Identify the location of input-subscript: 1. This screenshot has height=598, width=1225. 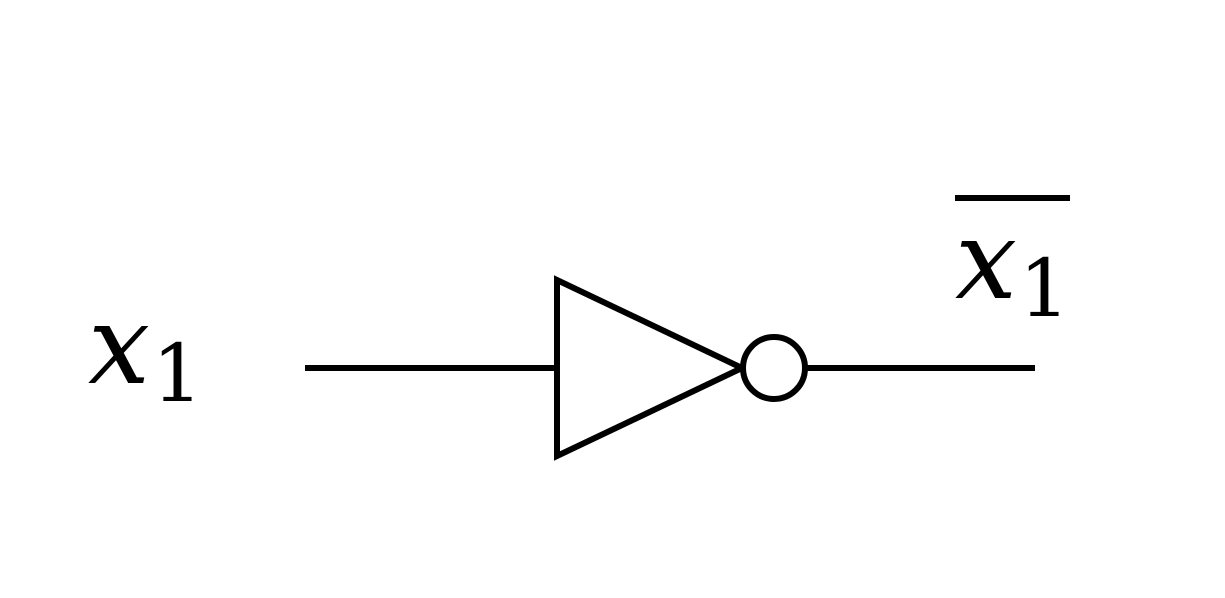
(177, 373).